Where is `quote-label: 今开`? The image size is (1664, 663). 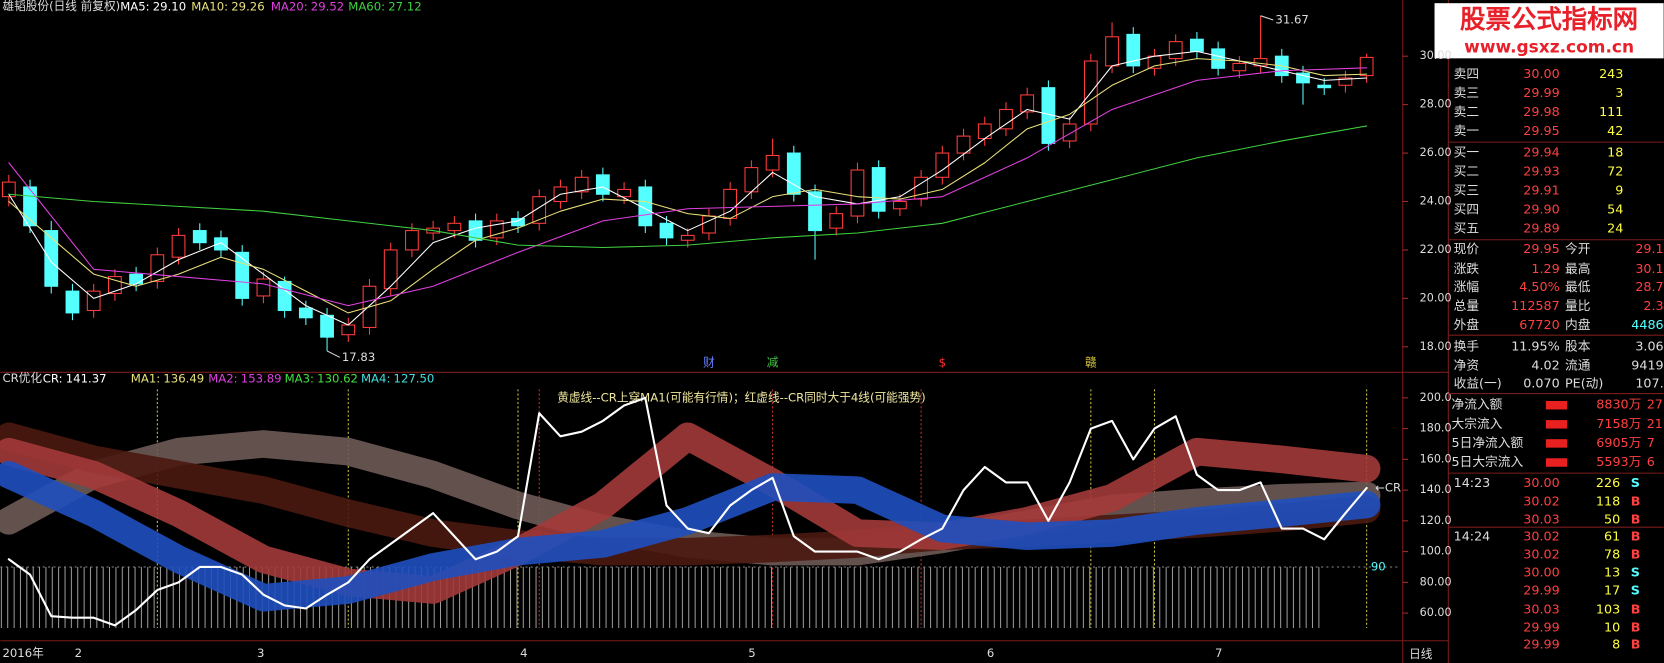 quote-label: 今开 is located at coordinates (1578, 248).